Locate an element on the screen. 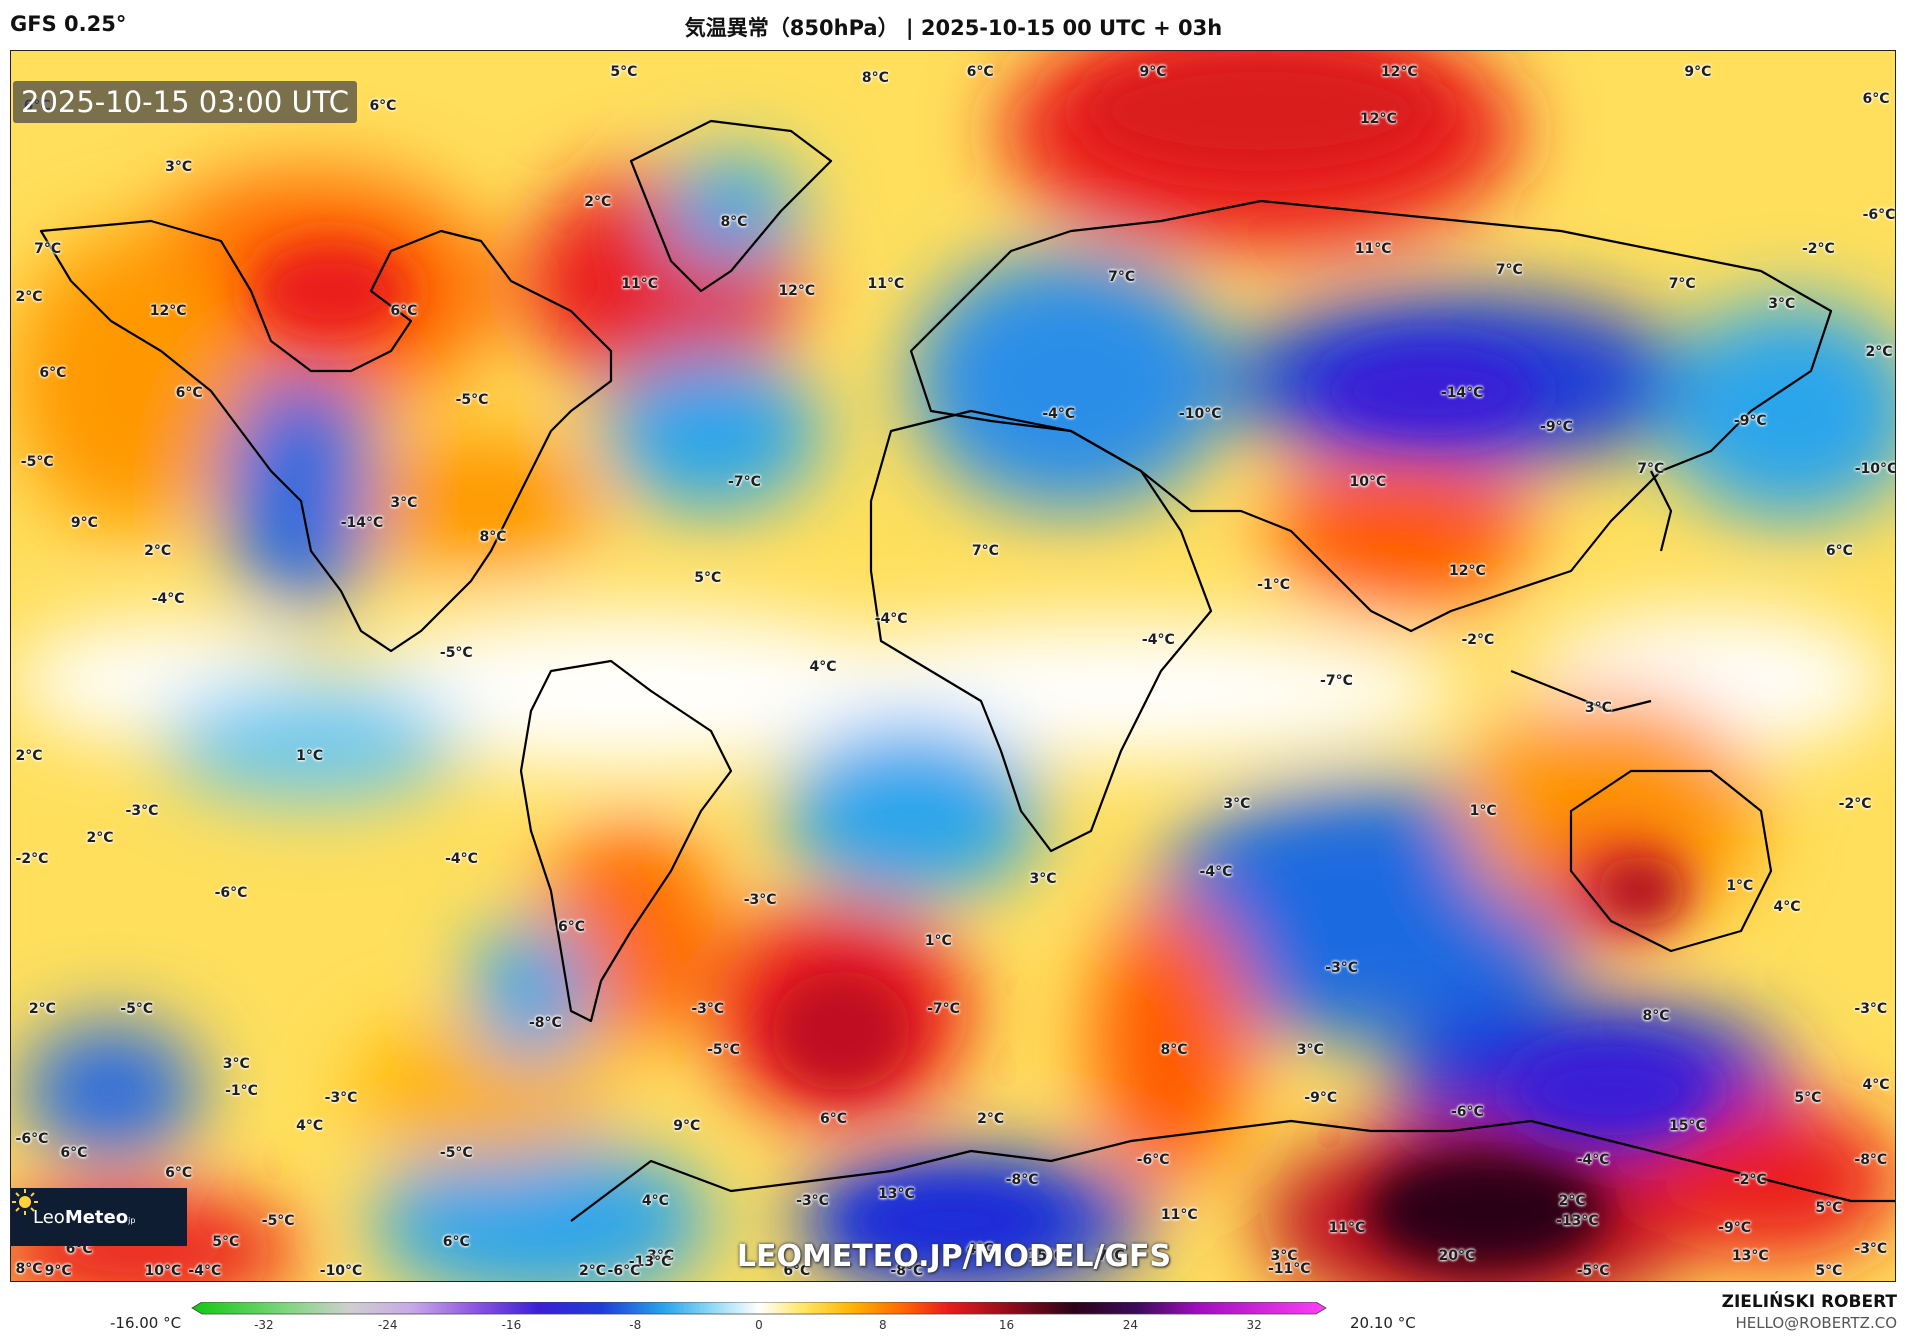 This screenshot has width=1907, height=1338. temp-label: -13°C is located at coordinates (1577, 1221).